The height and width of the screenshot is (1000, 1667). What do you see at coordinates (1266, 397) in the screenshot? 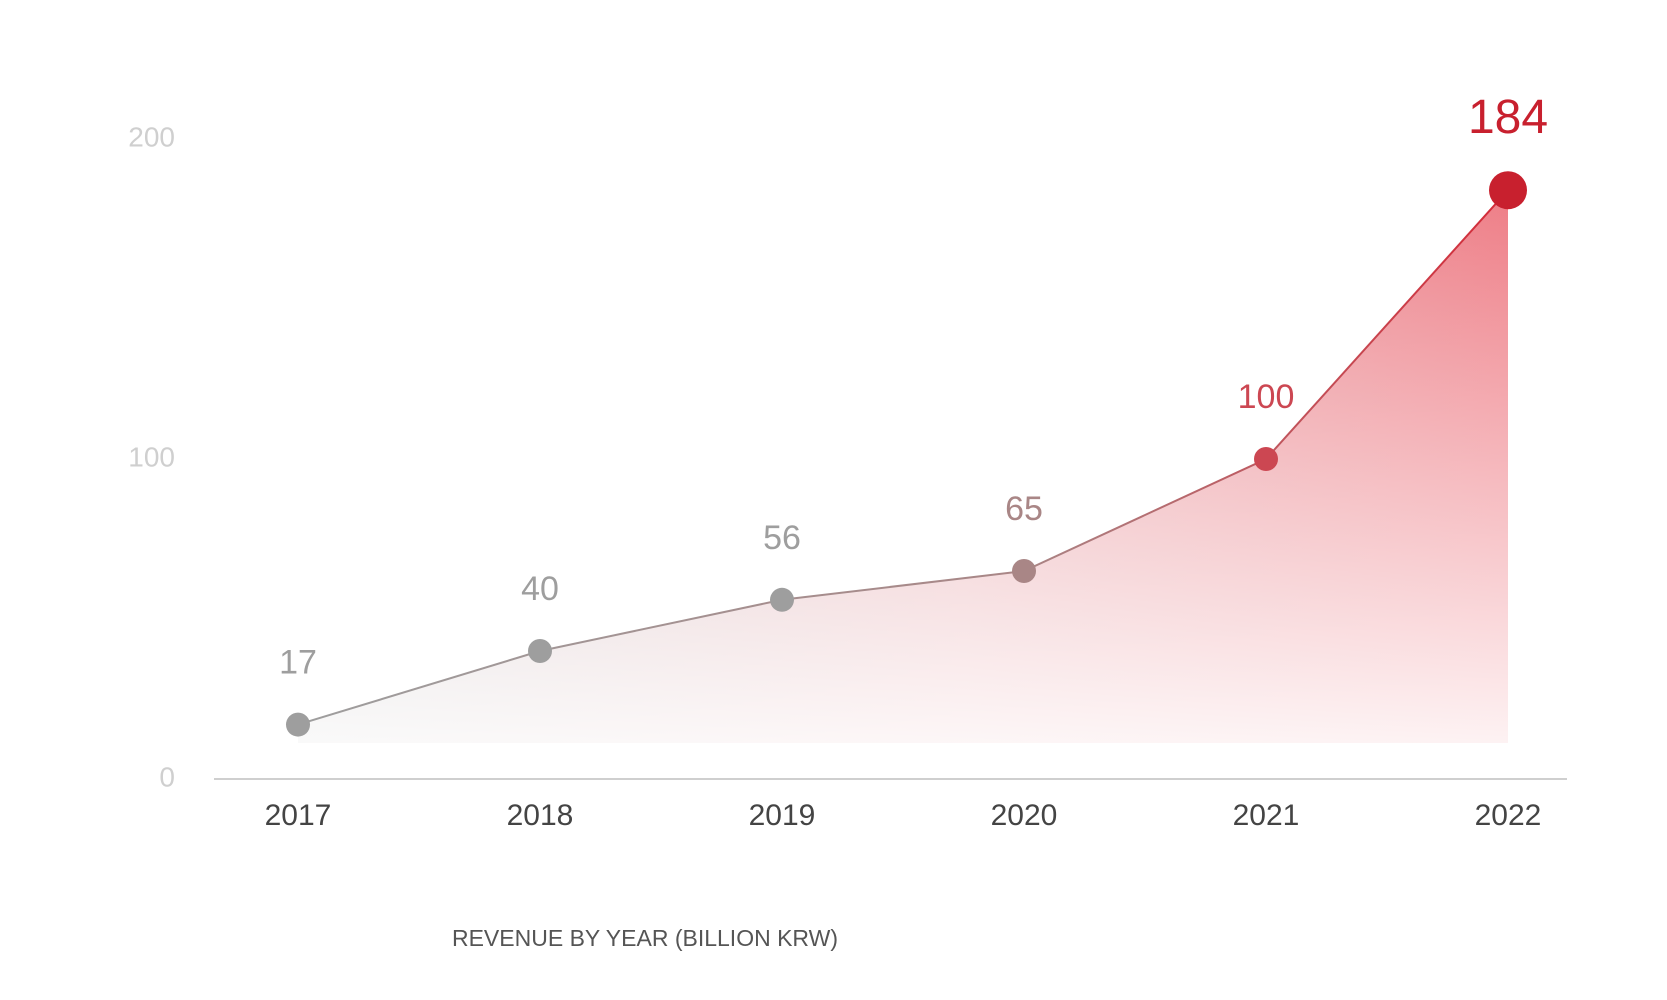
I see `value-label: 100` at bounding box center [1266, 397].